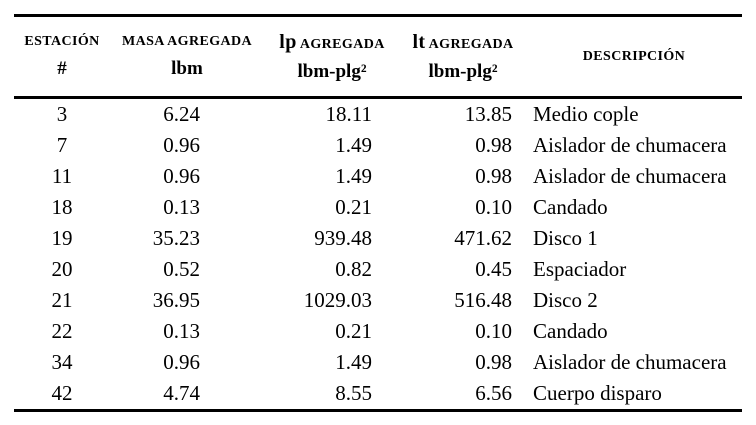 This screenshot has height=425, width=756. Describe the element at coordinates (565, 300) in the screenshot. I see `cell-descripcion: Disco 2` at that location.